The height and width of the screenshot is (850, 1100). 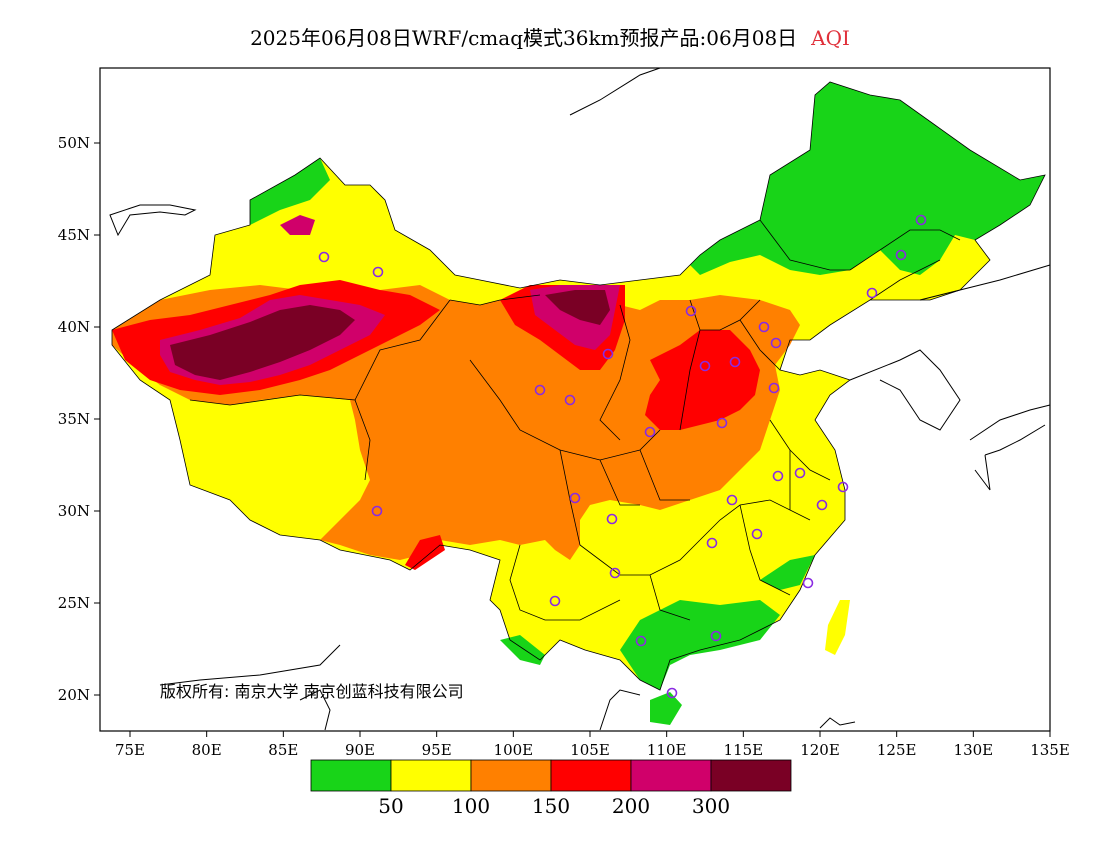 What do you see at coordinates (867, 178) in the screenshot?
I see `aqi-region-green-northeast` at bounding box center [867, 178].